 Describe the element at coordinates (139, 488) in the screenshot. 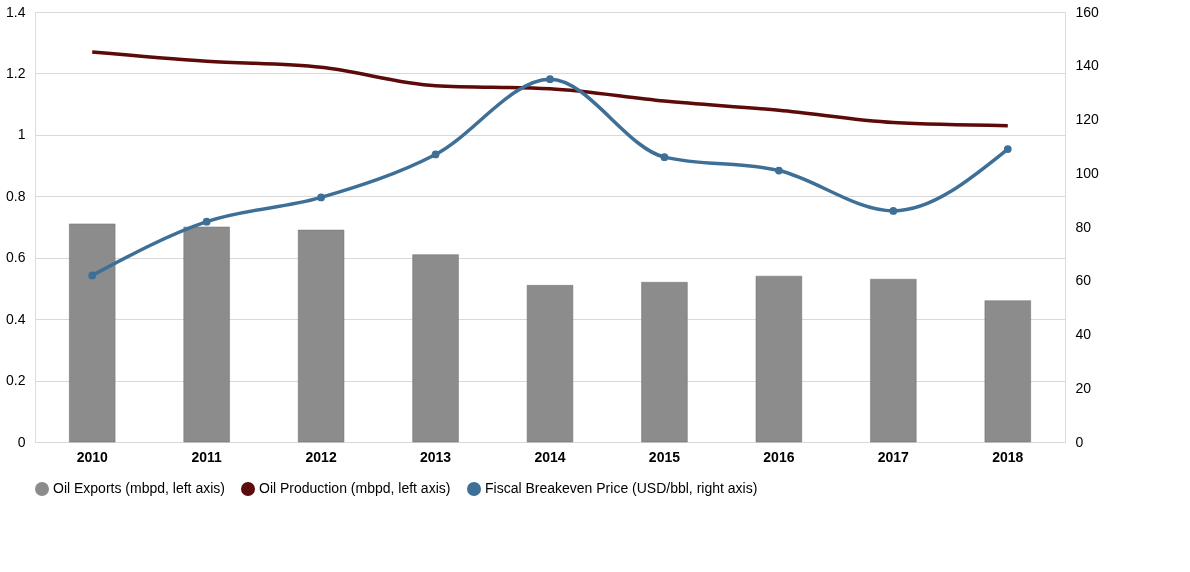

I see `legend-label: Oil Exports (mbpd, left axis)` at that location.